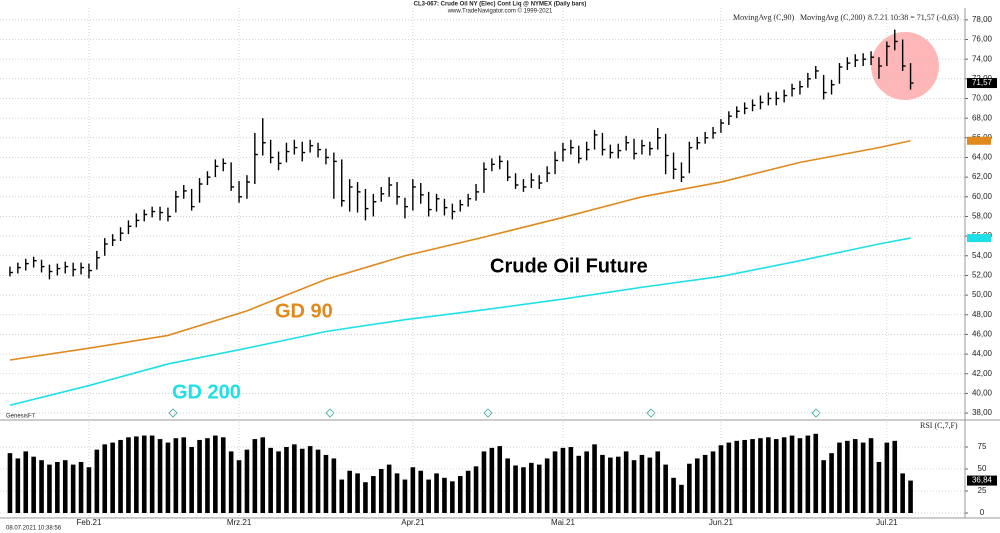 The width and height of the screenshot is (1000, 533). Describe the element at coordinates (982, 490) in the screenshot. I see `y-tick-label: 25` at that location.